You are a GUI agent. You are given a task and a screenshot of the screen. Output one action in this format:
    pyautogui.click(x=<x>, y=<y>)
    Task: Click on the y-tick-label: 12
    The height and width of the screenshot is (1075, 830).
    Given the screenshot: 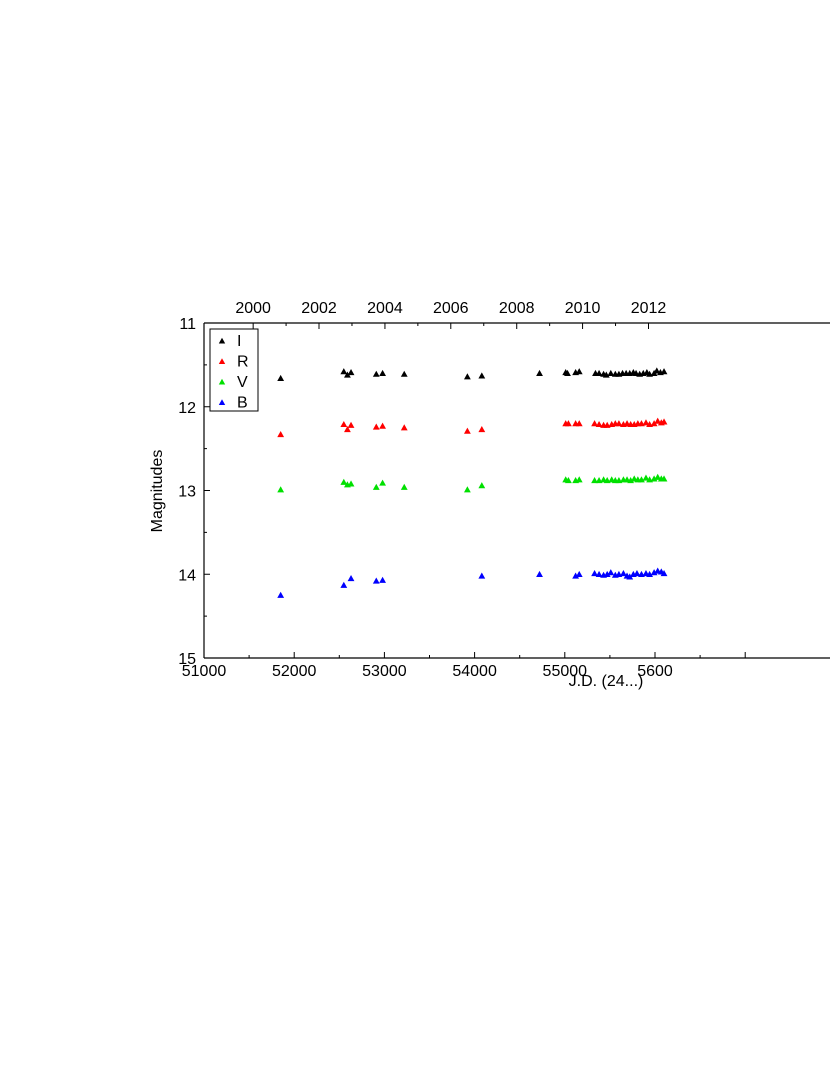 What is the action you would take?
    pyautogui.click(x=187, y=408)
    